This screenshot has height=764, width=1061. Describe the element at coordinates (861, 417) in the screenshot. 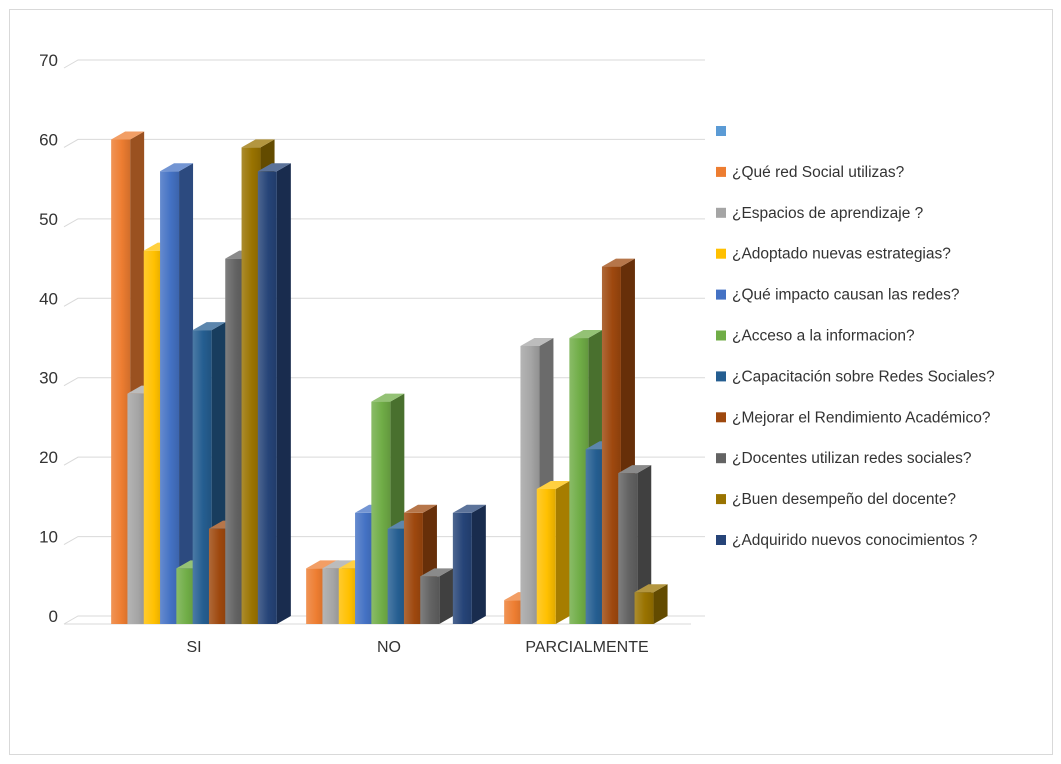

I see `legend-label: ¿Mejorar el Rendimiento Académico?` at that location.